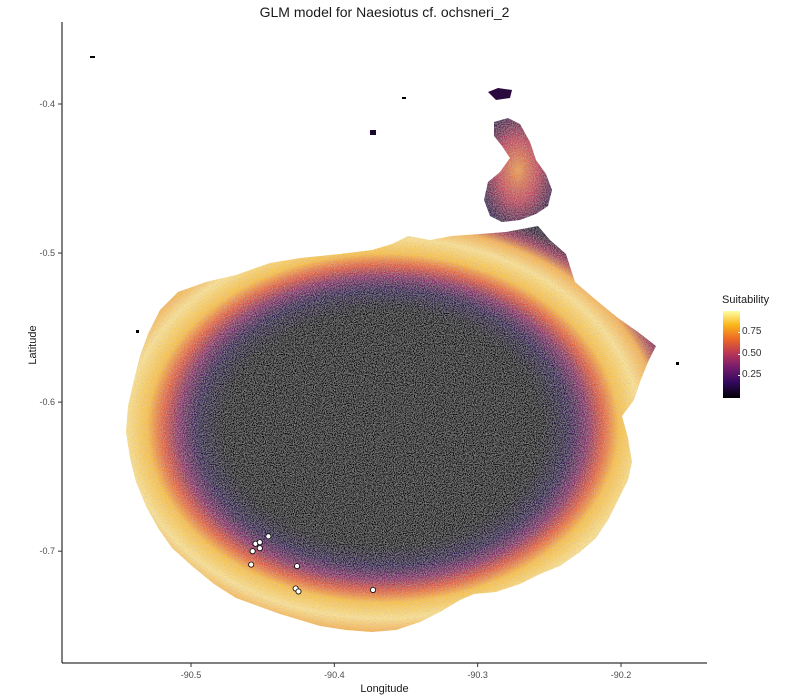 The width and height of the screenshot is (800, 700). What do you see at coordinates (47, 402) in the screenshot?
I see `y-tick-label: -0.6` at bounding box center [47, 402].